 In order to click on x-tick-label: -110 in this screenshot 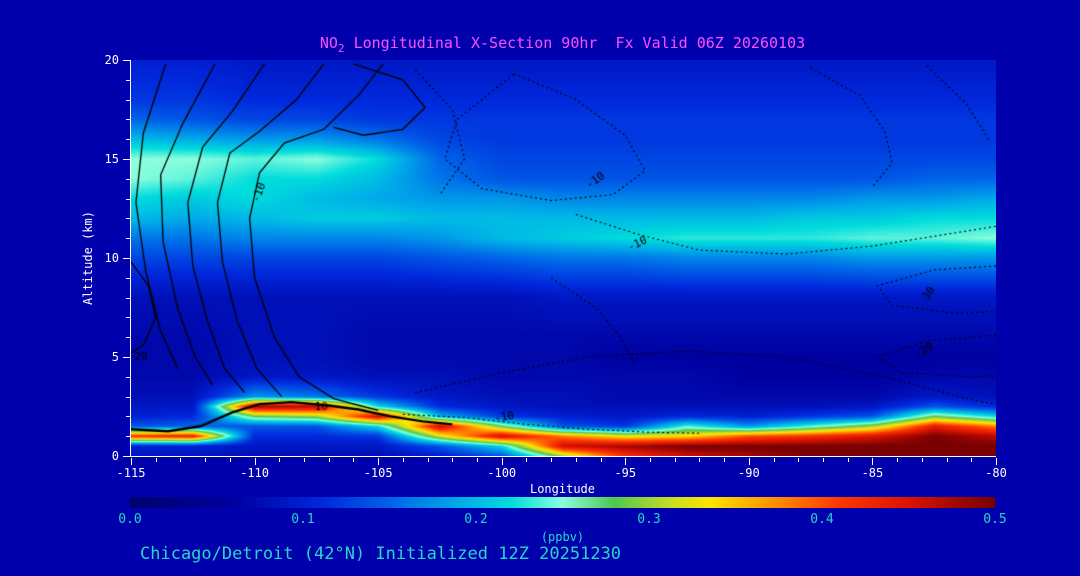, I will do `click(255, 473)`.